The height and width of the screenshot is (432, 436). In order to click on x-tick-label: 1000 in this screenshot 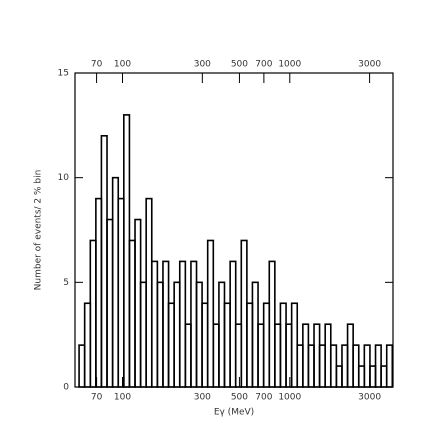, I will do `click(289, 398)`.